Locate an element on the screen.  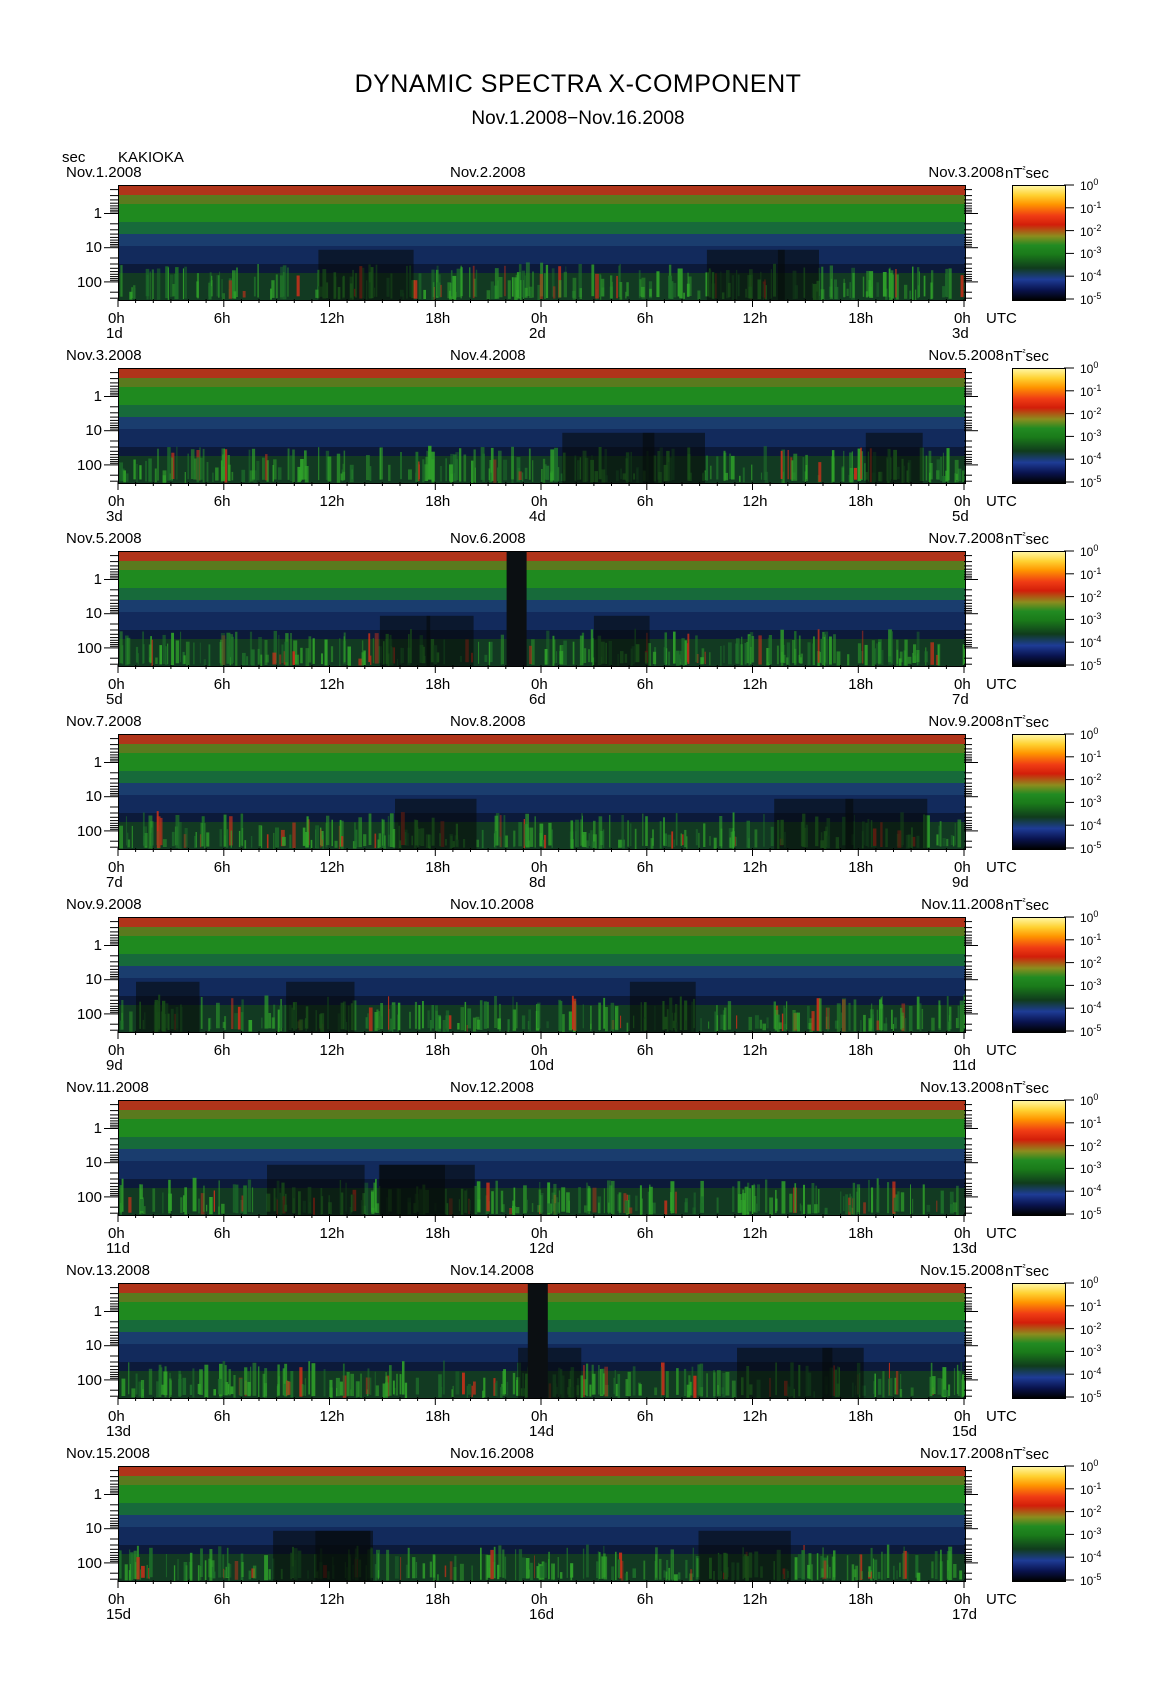
x-tick-label: 12h is located at coordinates (755, 1233).